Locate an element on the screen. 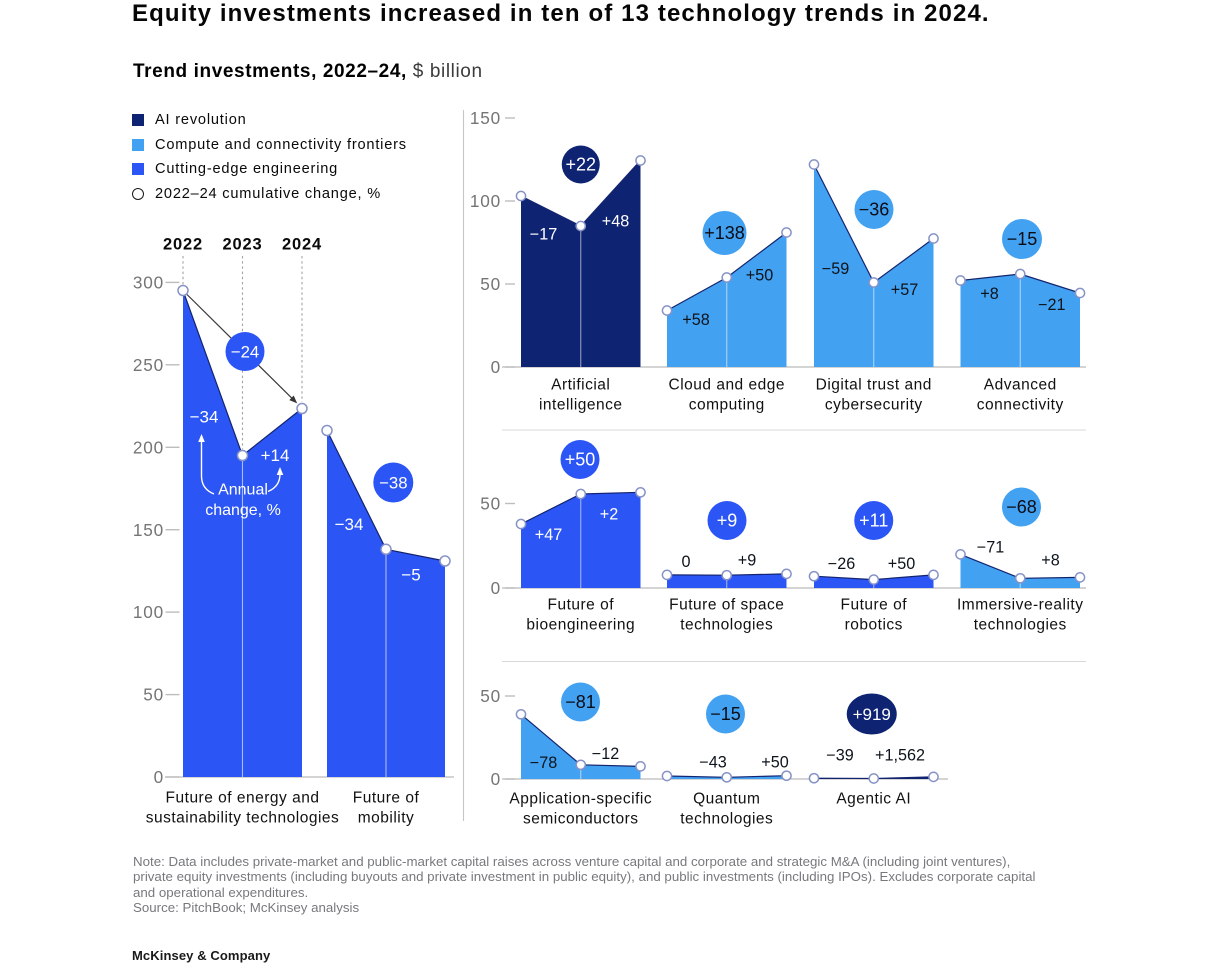 The height and width of the screenshot is (968, 1230). svg-text: intelligence is located at coordinates (581, 404).